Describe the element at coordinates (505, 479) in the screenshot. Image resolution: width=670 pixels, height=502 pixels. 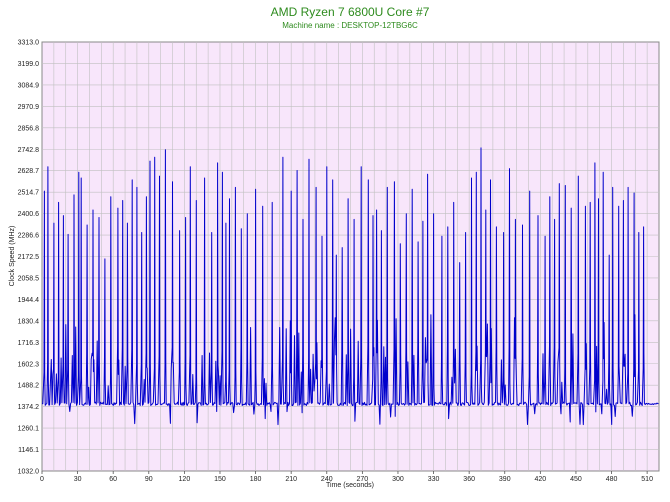
I see `x-tick-label: 390` at that location.